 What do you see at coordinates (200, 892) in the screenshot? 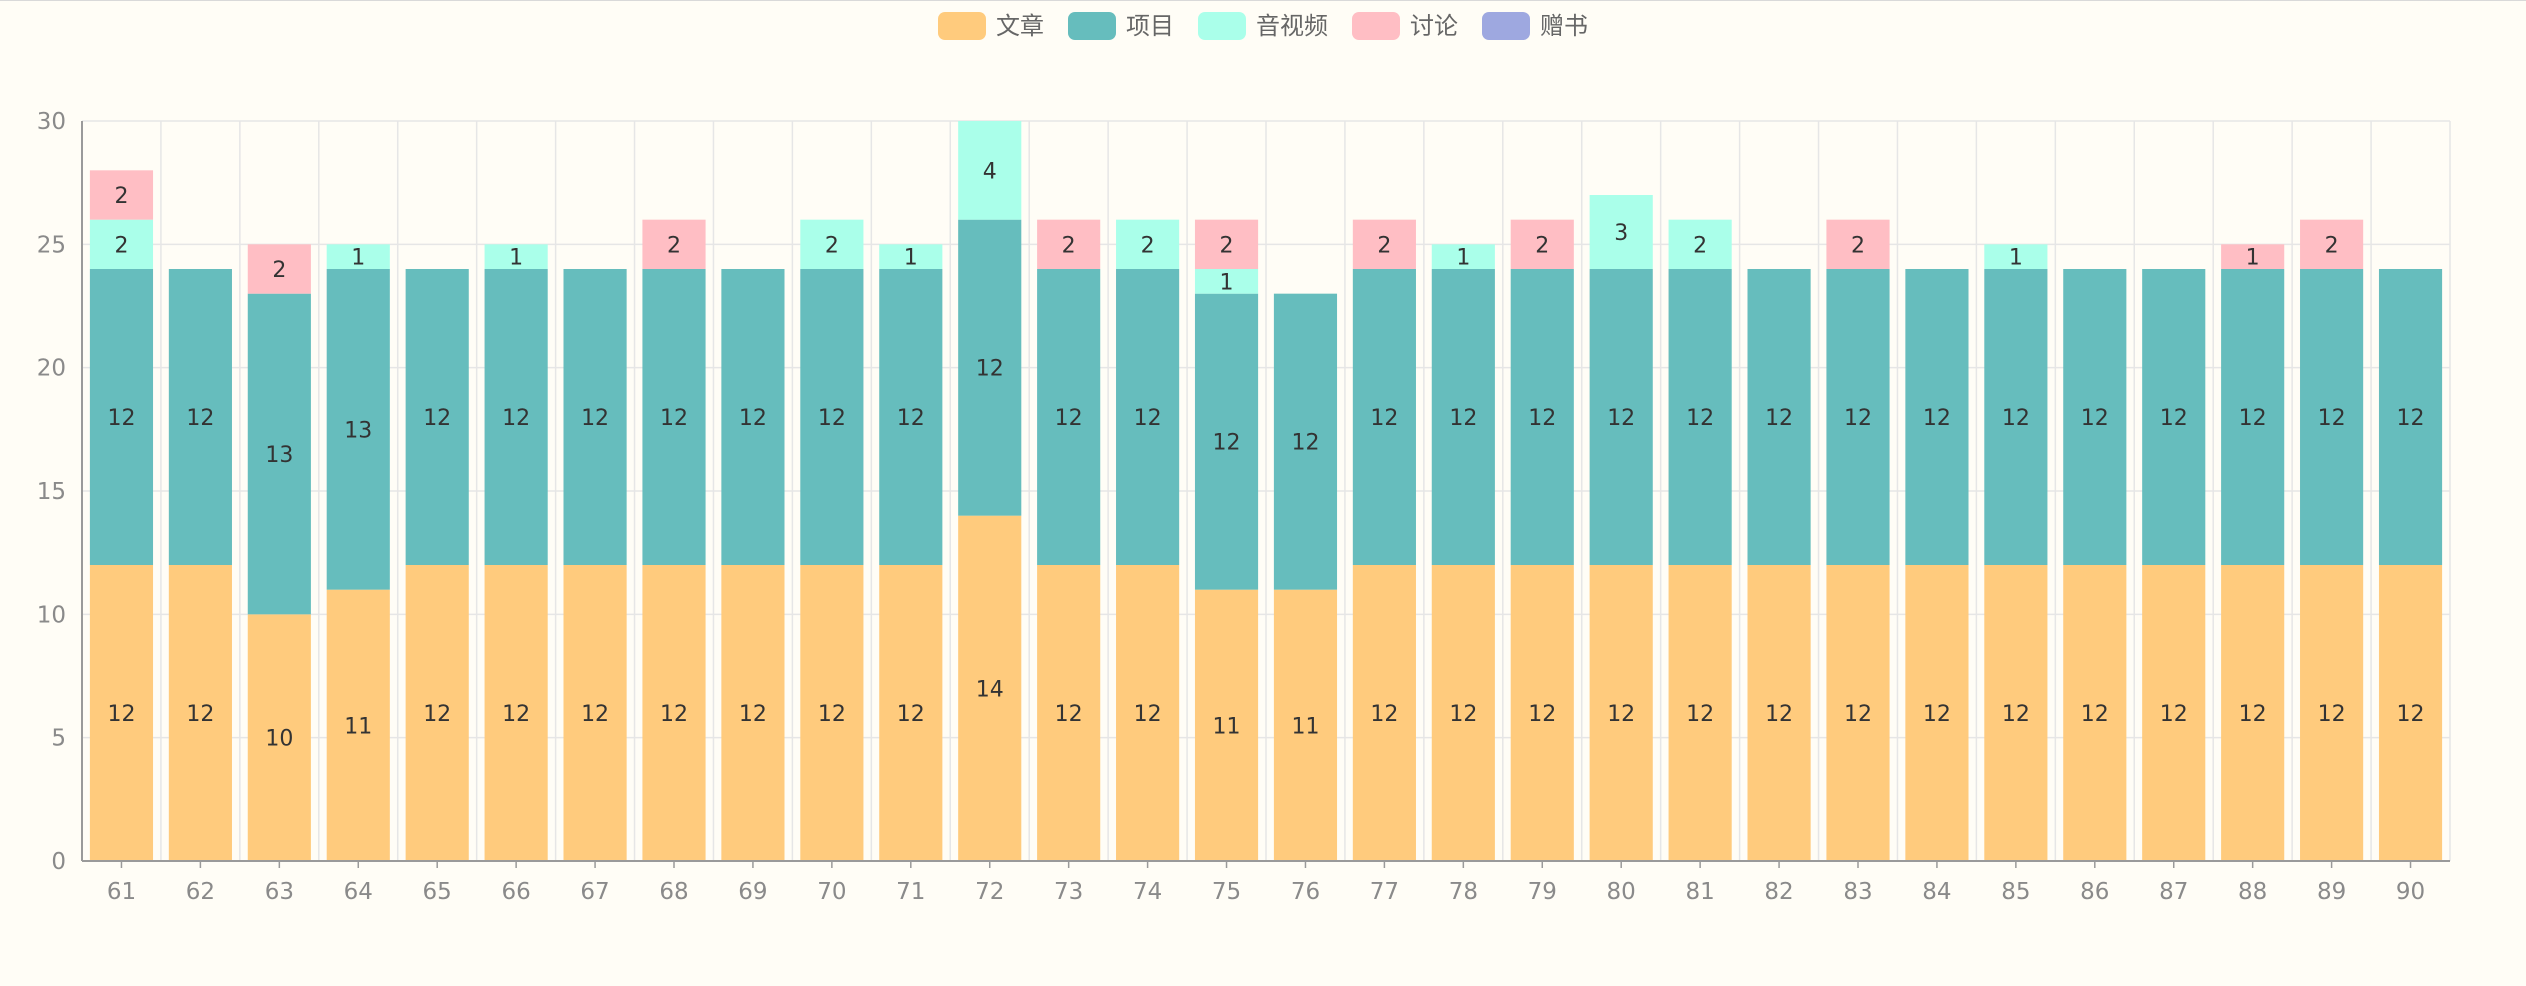
I see `x-tick-label: 62` at bounding box center [200, 892].